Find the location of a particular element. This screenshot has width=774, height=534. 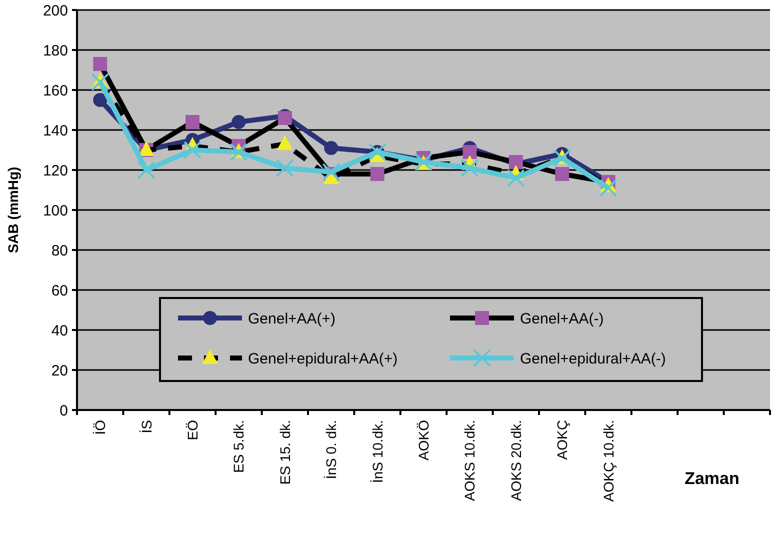

y-tick-label: 80 is located at coordinates (59, 251).